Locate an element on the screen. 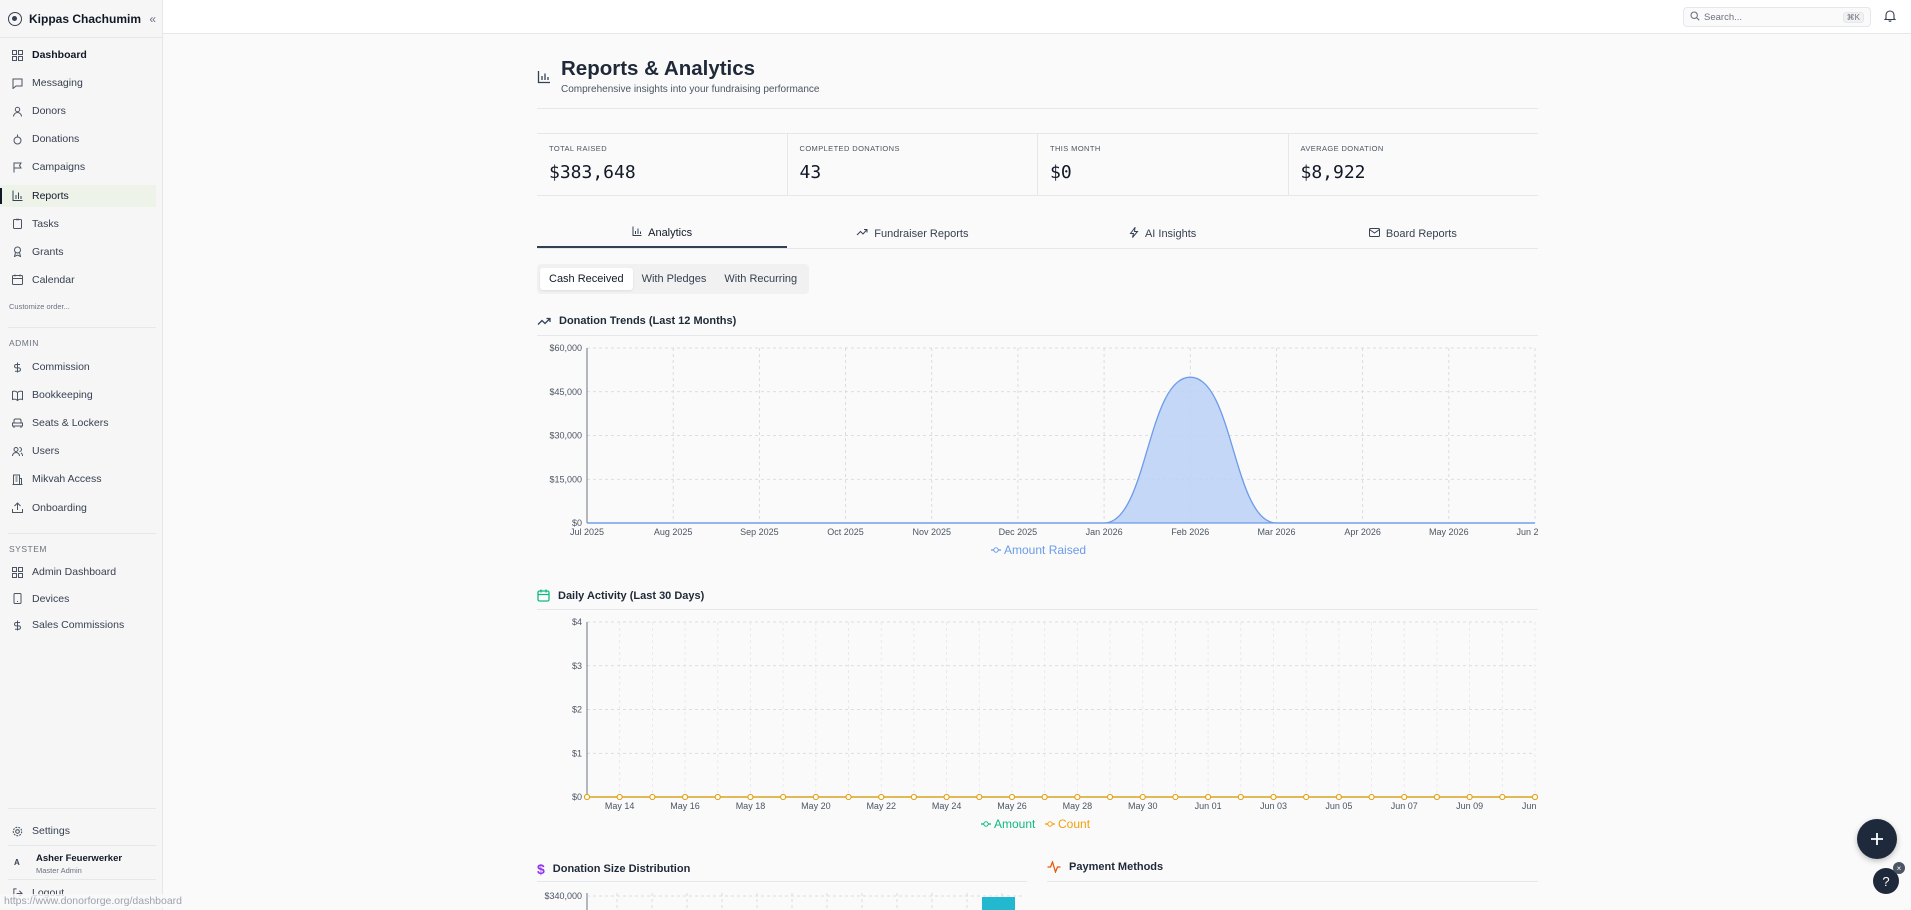 This screenshot has height=910, width=1911. calendar-icon is located at coordinates (17, 279).